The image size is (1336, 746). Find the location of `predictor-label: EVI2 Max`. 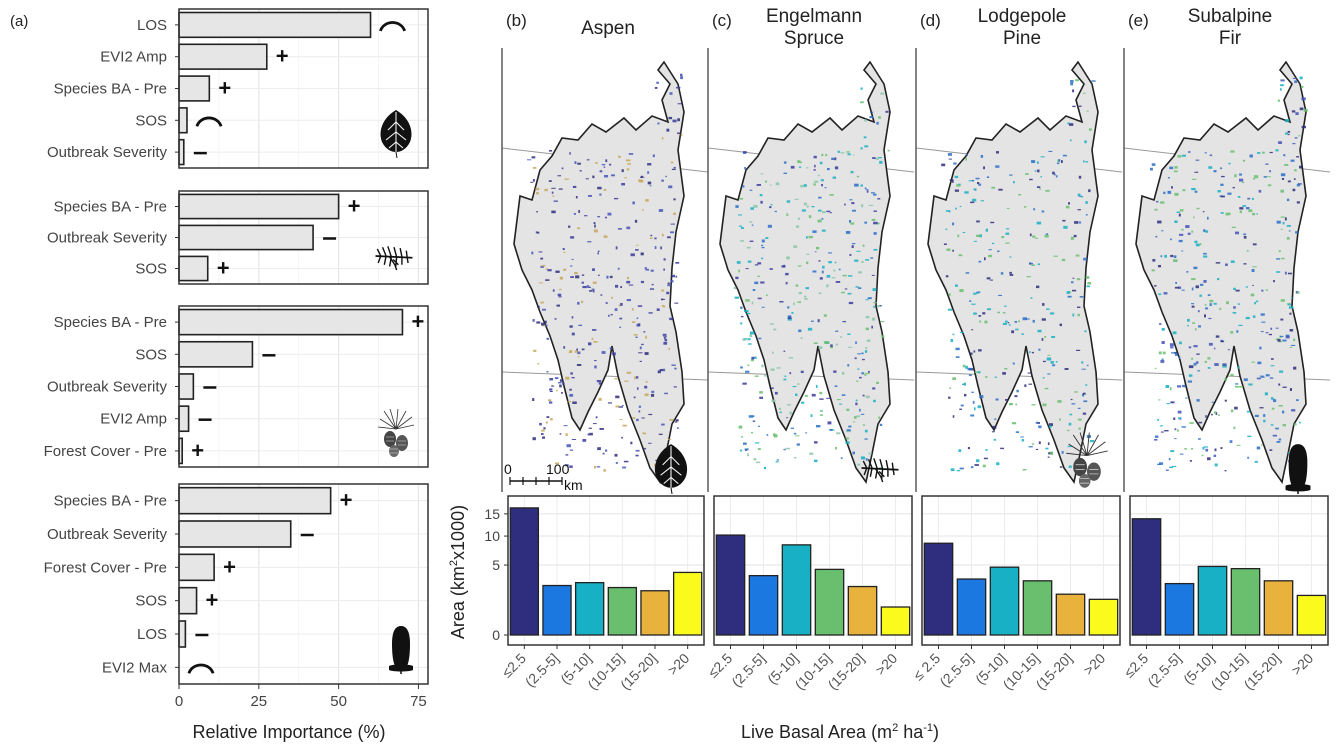

predictor-label: EVI2 Max is located at coordinates (135, 667).